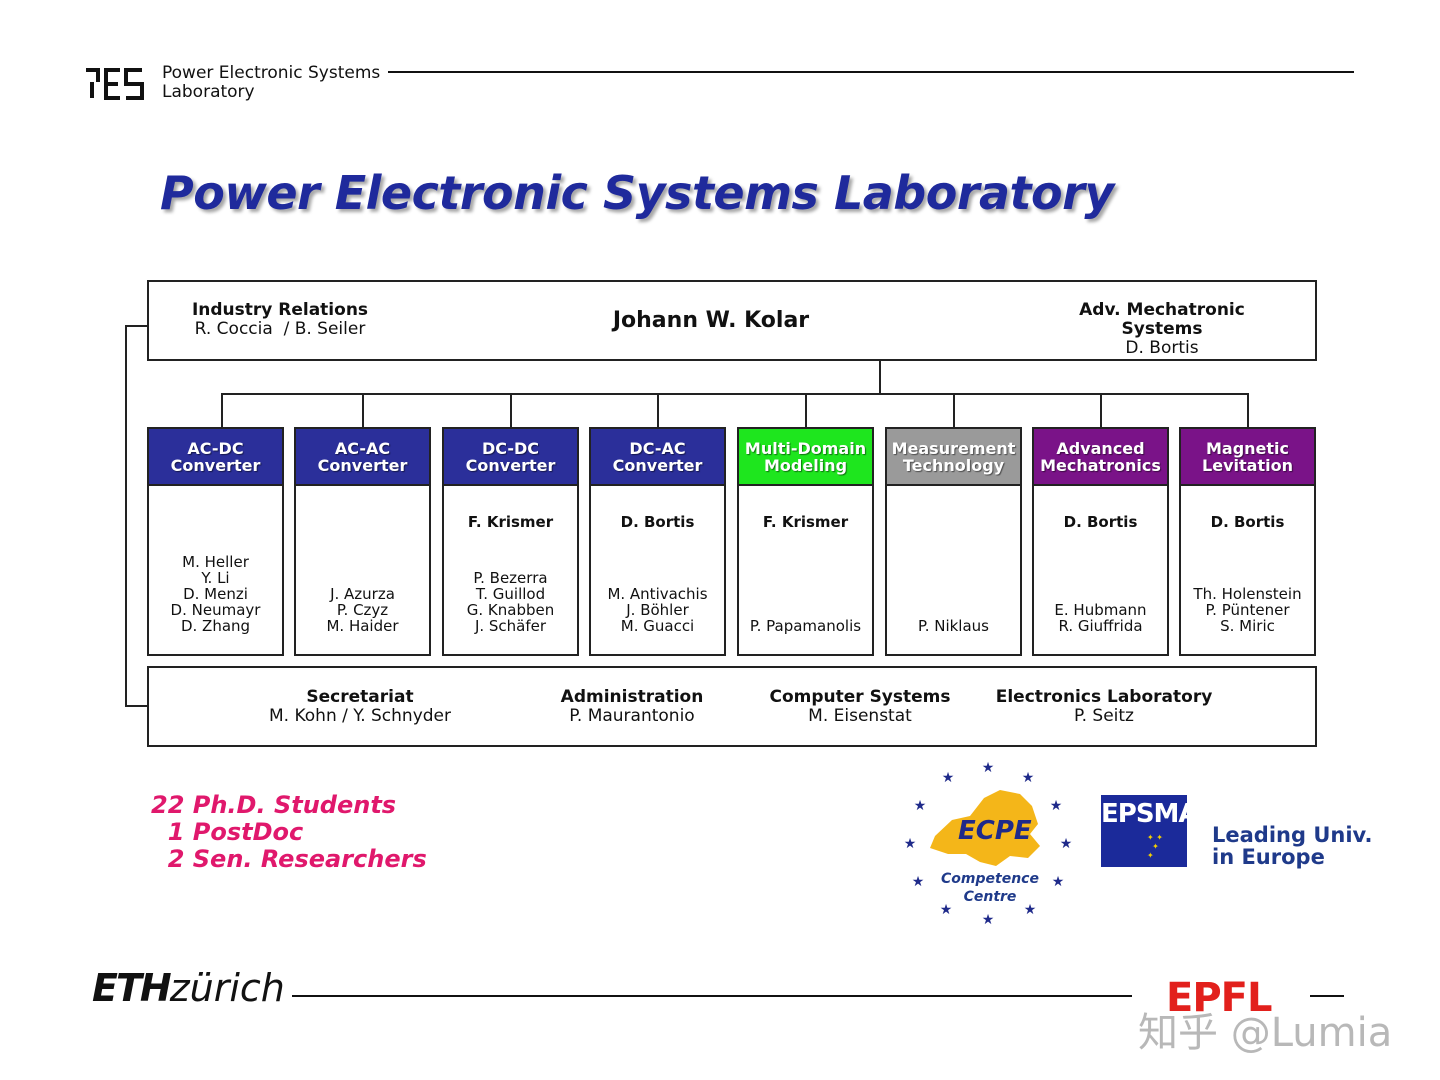  I want to click on group-header-line2: Levitation, so click(1247, 465).